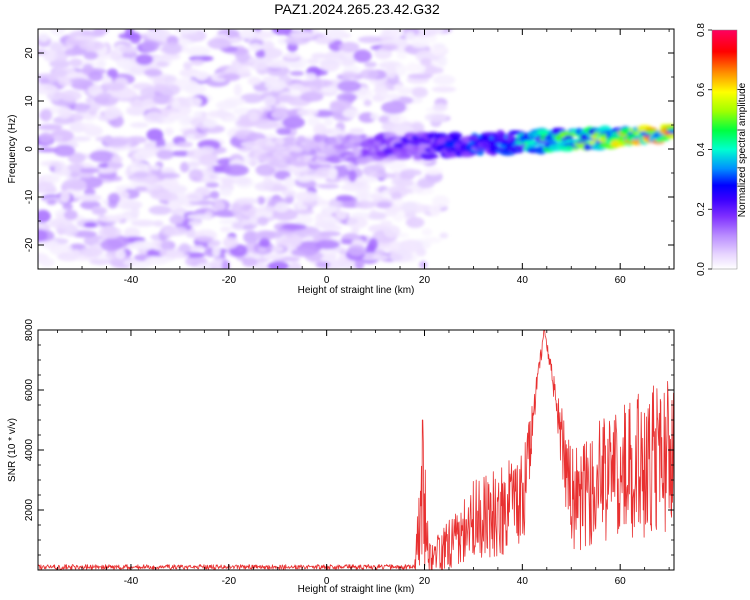 This screenshot has width=750, height=600. I want to click on spectrogram-x-tick-label: 40, so click(523, 280).